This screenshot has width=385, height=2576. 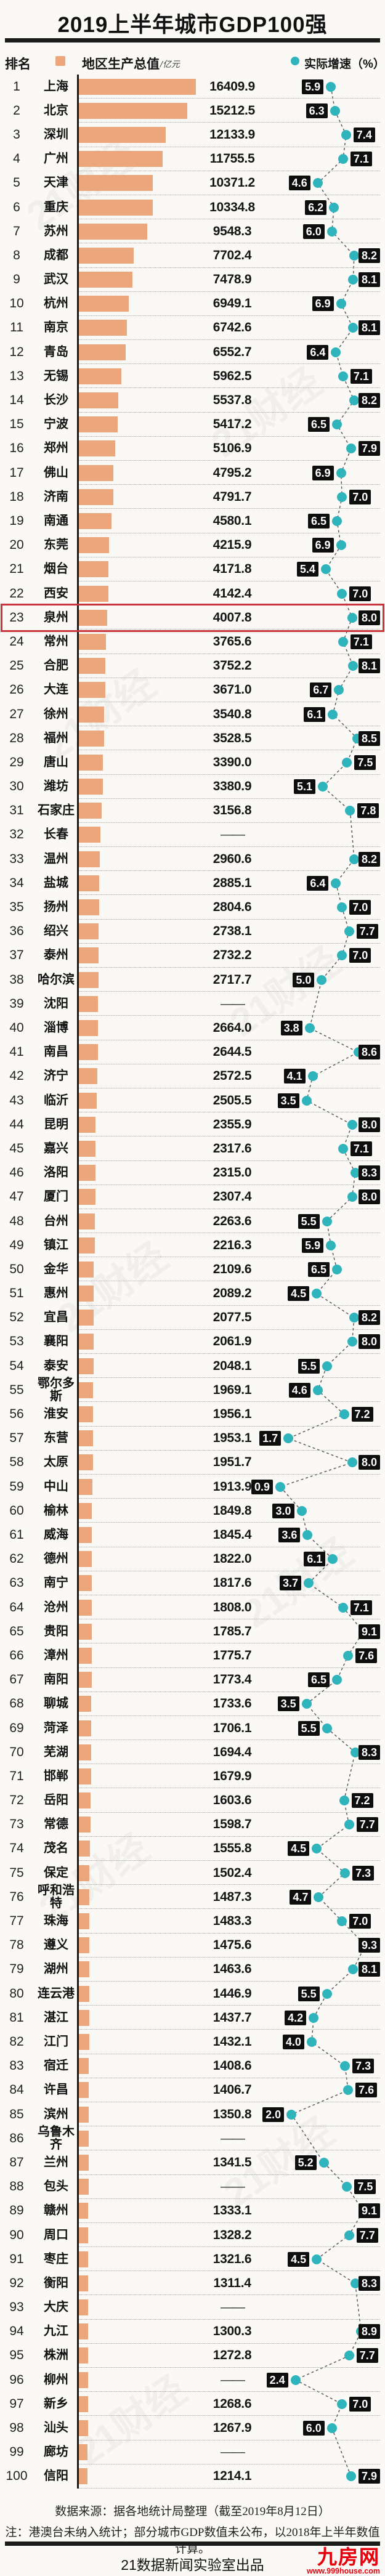 What do you see at coordinates (16, 424) in the screenshot?
I see `rank-label: 15` at bounding box center [16, 424].